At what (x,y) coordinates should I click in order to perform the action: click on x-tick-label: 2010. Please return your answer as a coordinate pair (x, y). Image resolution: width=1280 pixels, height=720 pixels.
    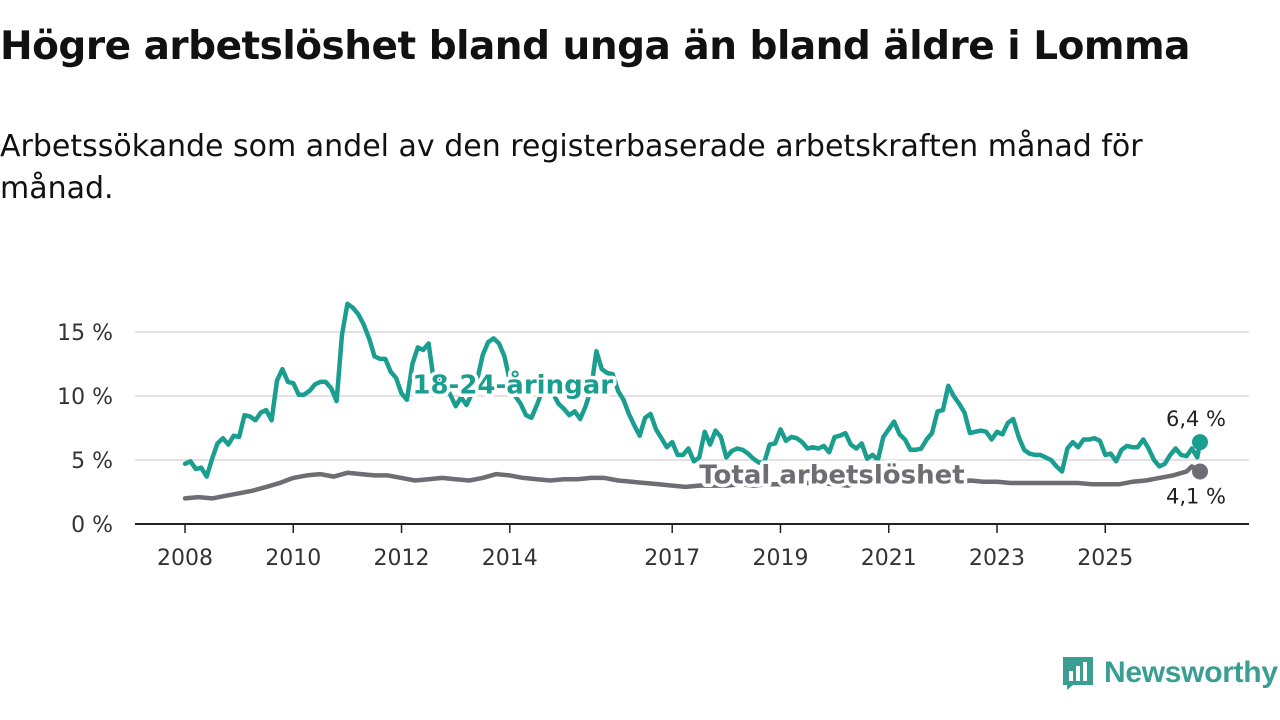
    Looking at the image, I should click on (293, 558).